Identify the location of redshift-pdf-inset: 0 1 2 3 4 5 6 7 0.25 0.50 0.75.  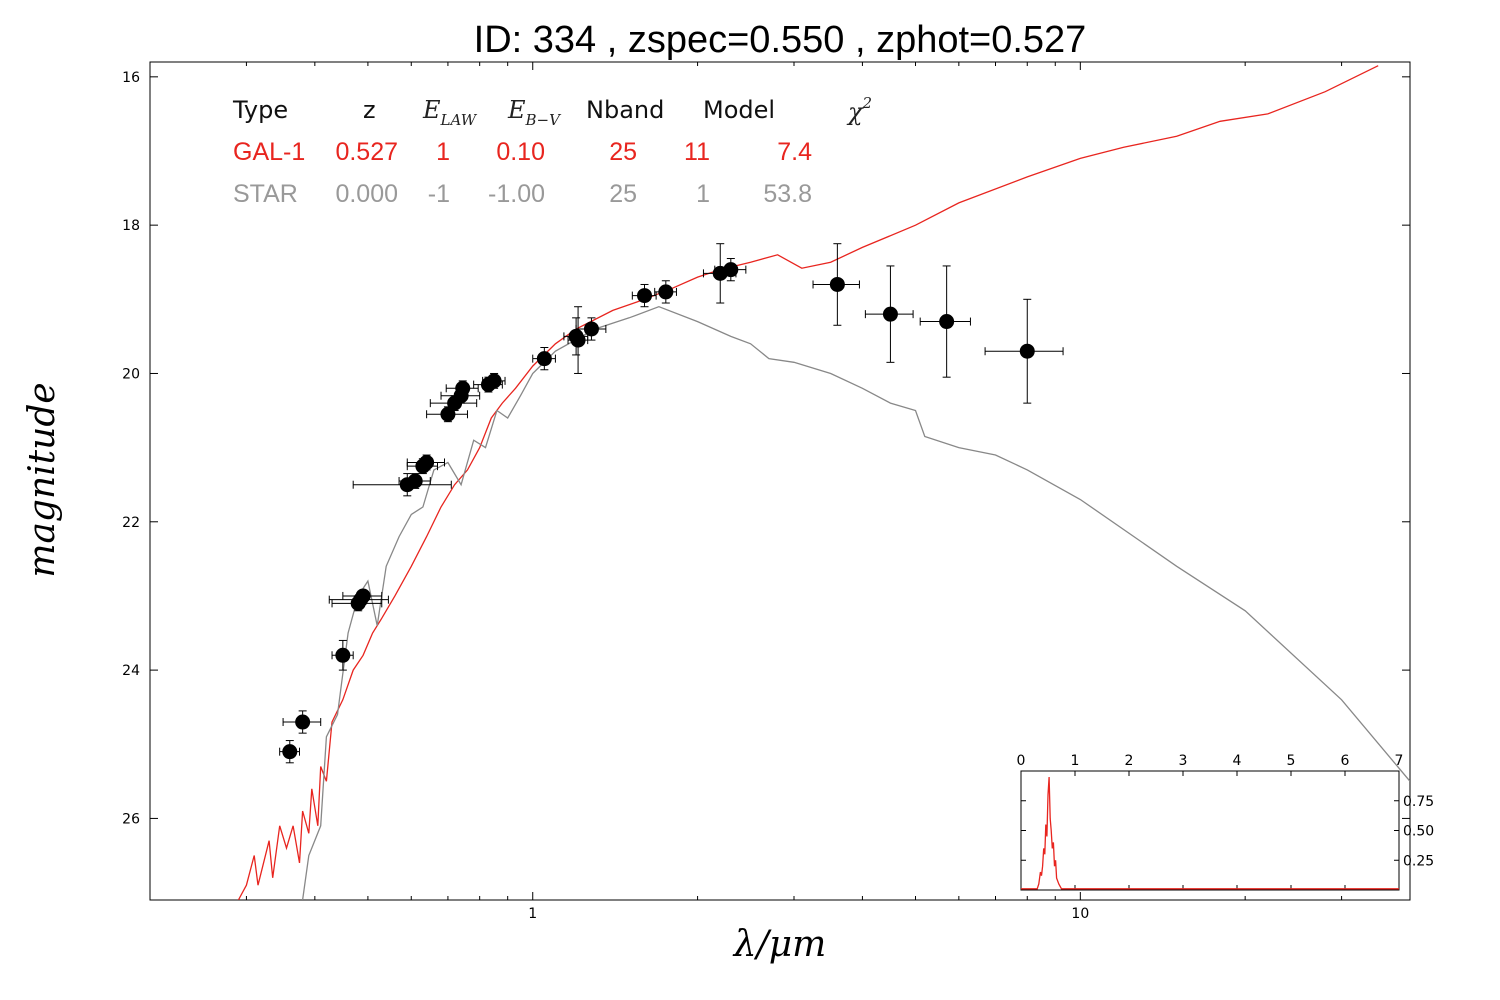
(1225, 822).